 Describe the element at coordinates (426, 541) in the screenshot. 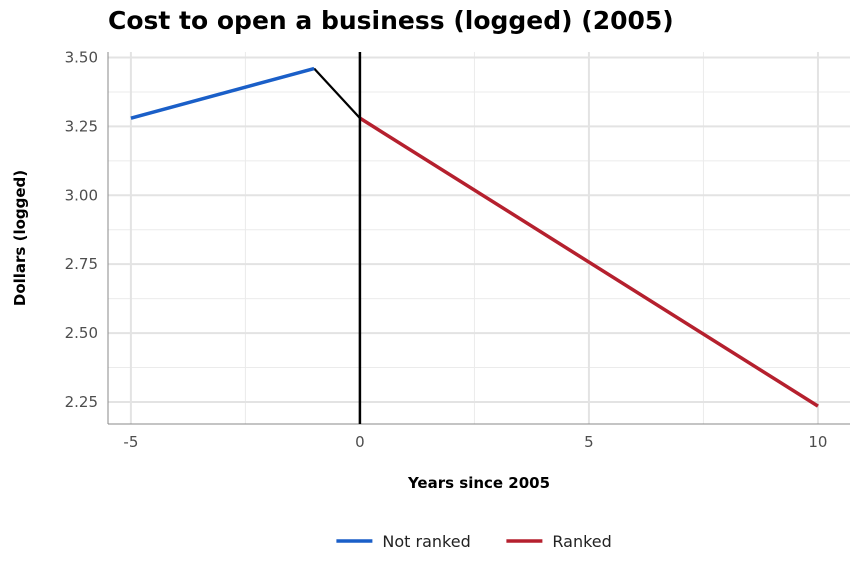

I see `legend-label-not-ranked: Not ranked` at that location.